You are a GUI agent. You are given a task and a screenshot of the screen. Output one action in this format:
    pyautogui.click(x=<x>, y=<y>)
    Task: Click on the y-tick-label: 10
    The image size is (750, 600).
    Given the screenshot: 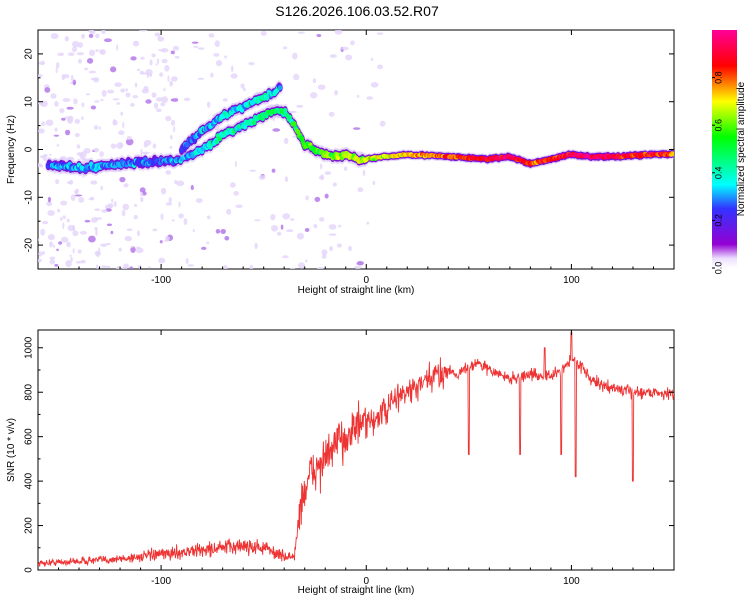 What is the action you would take?
    pyautogui.click(x=29, y=102)
    